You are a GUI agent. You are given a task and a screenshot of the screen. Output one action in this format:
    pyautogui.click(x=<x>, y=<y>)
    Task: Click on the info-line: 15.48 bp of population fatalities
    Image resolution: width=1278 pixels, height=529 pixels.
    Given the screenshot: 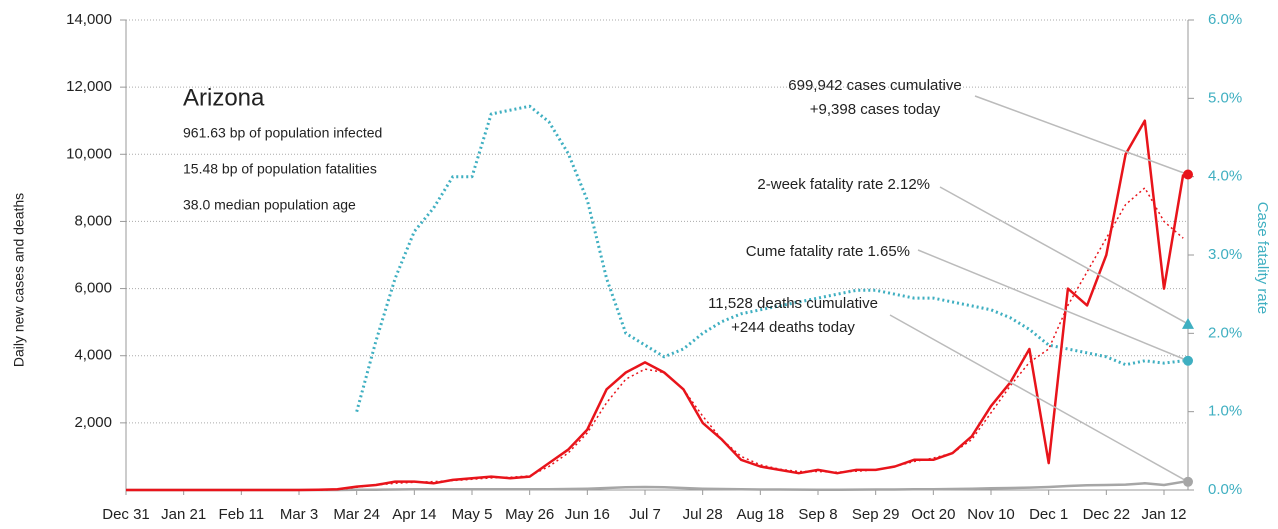 What is the action you would take?
    pyautogui.click(x=280, y=169)
    